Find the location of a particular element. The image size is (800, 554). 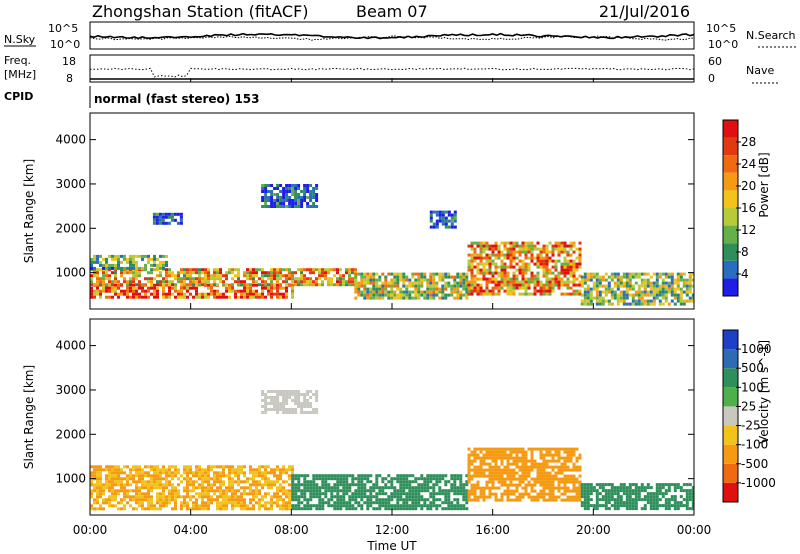

nave-tick-top: 60 is located at coordinates (715, 61).